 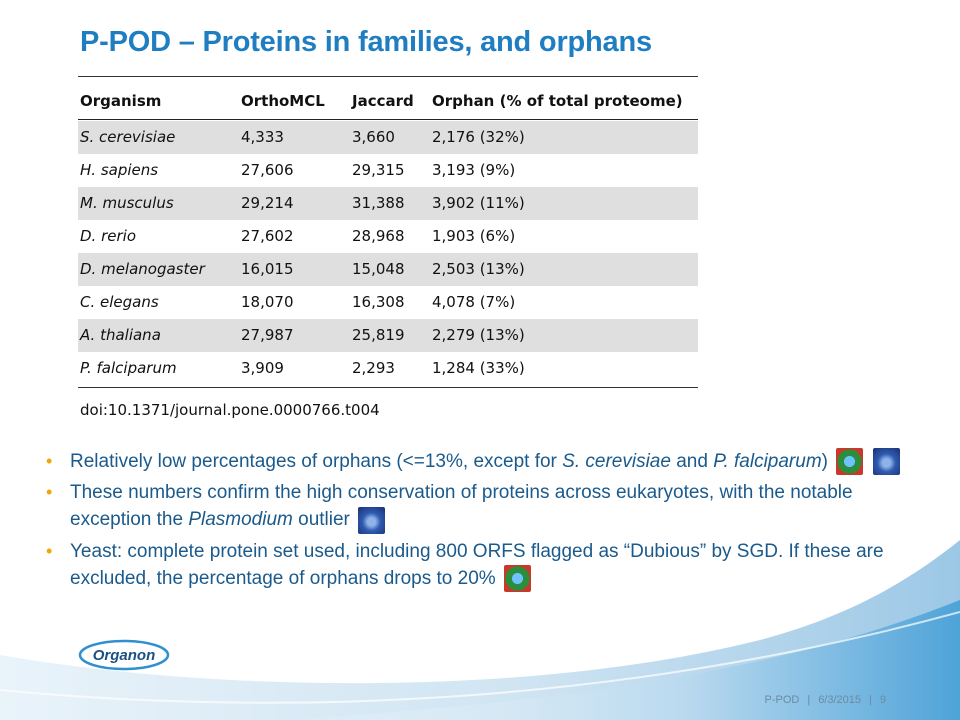 I want to click on orthomcl-cell: 18,070, so click(x=267, y=302).